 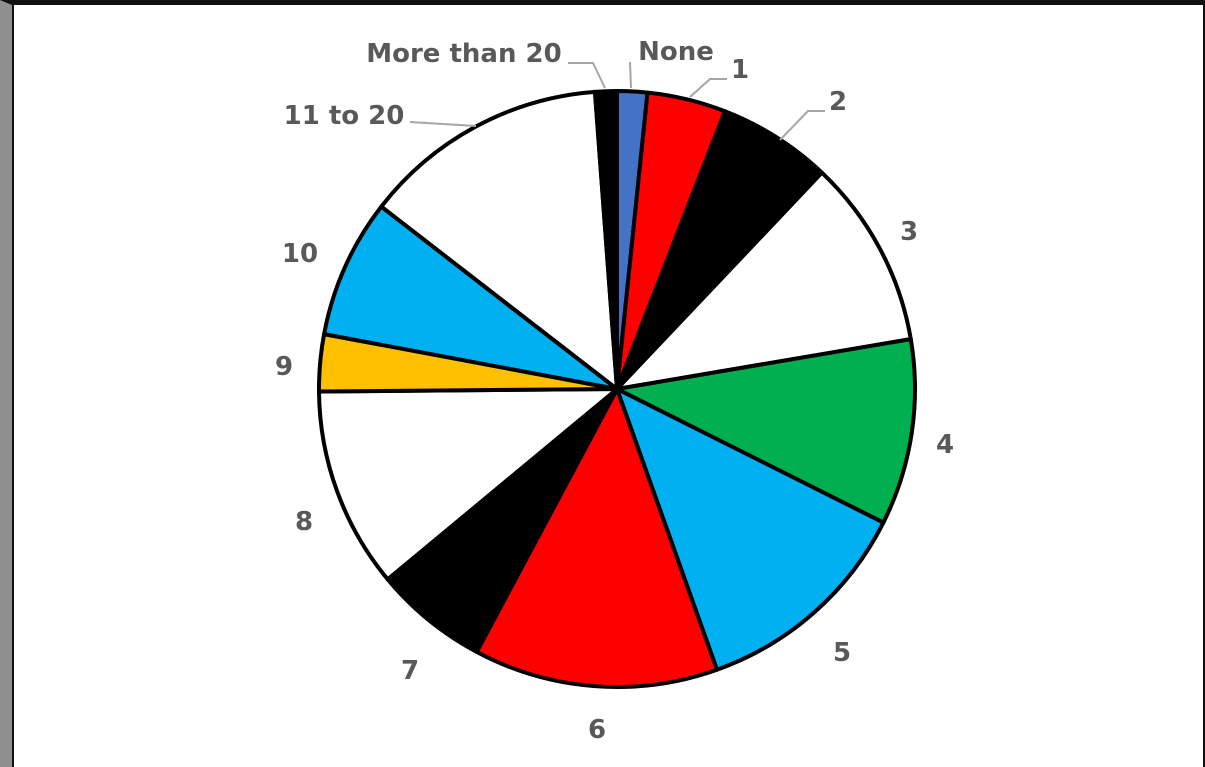 What do you see at coordinates (597, 730) in the screenshot?
I see `slice-label-6: 6` at bounding box center [597, 730].